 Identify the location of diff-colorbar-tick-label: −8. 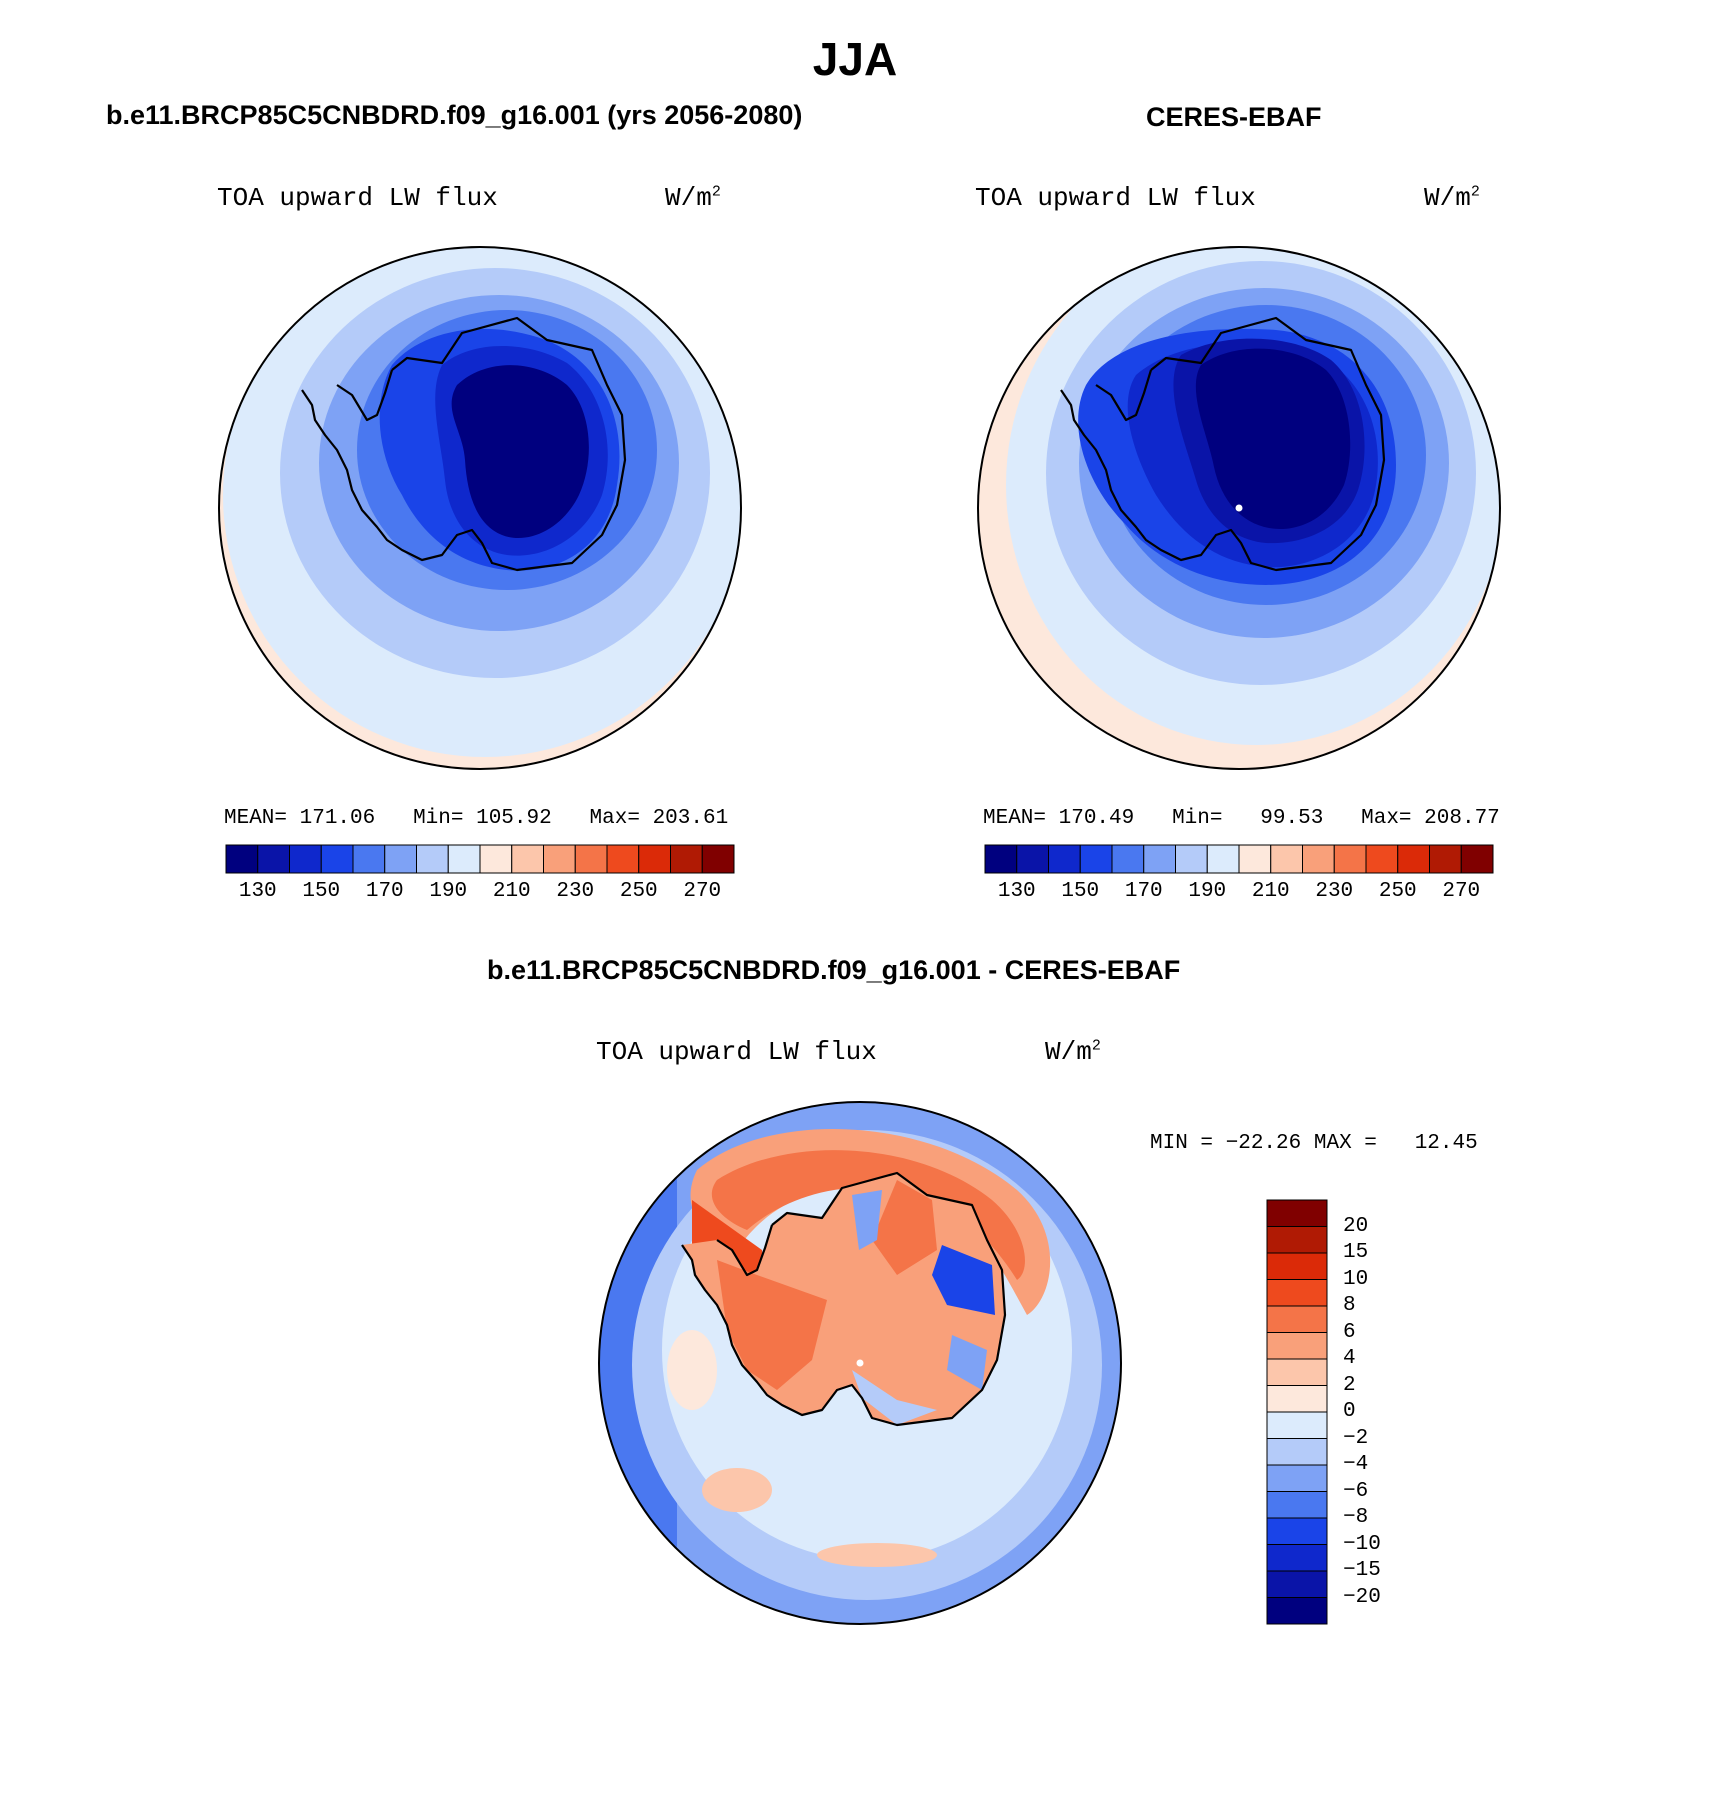
(1356, 1517).